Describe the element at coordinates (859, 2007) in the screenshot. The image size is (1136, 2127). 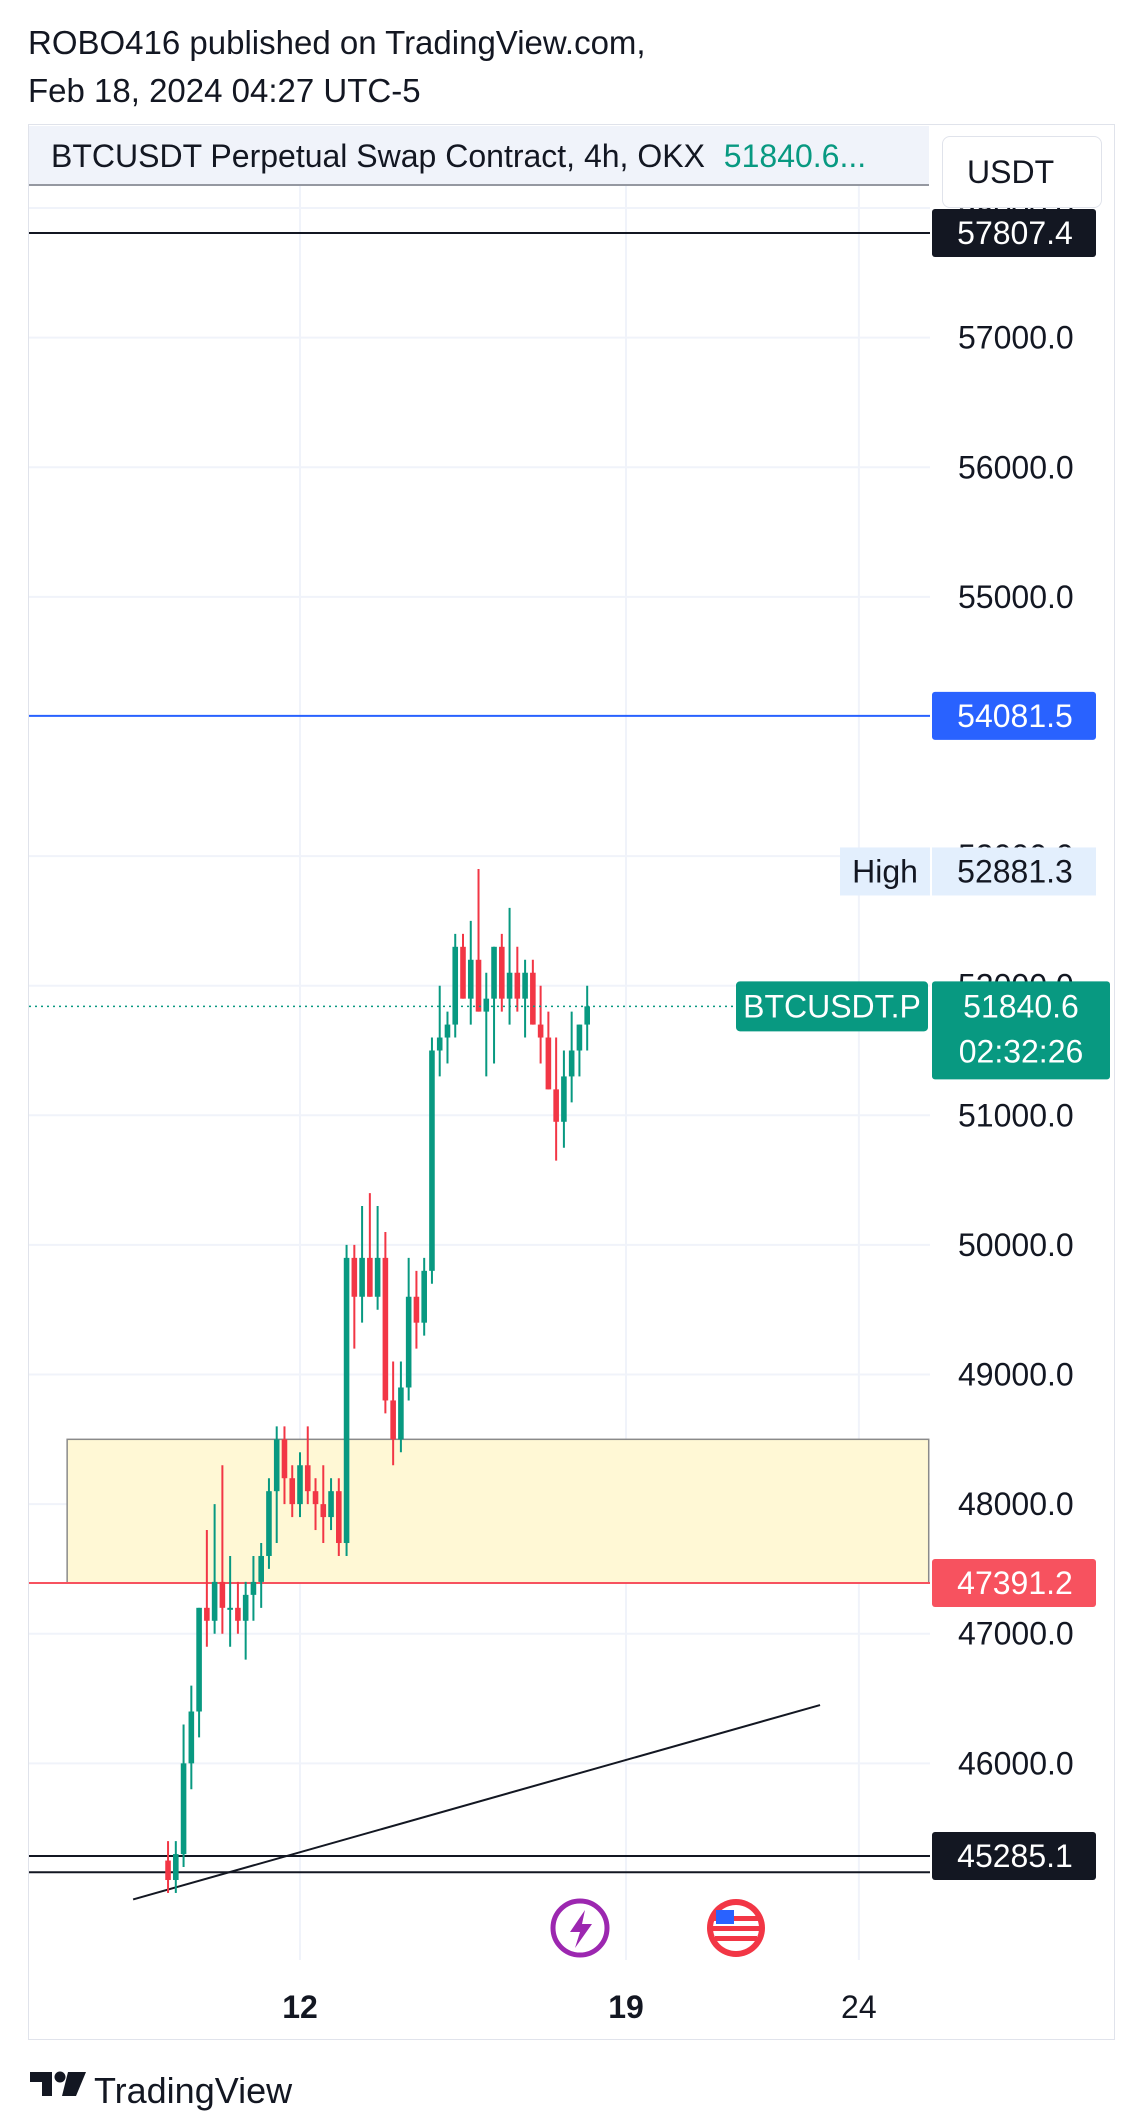
I see `x-tick-label: 24` at that location.